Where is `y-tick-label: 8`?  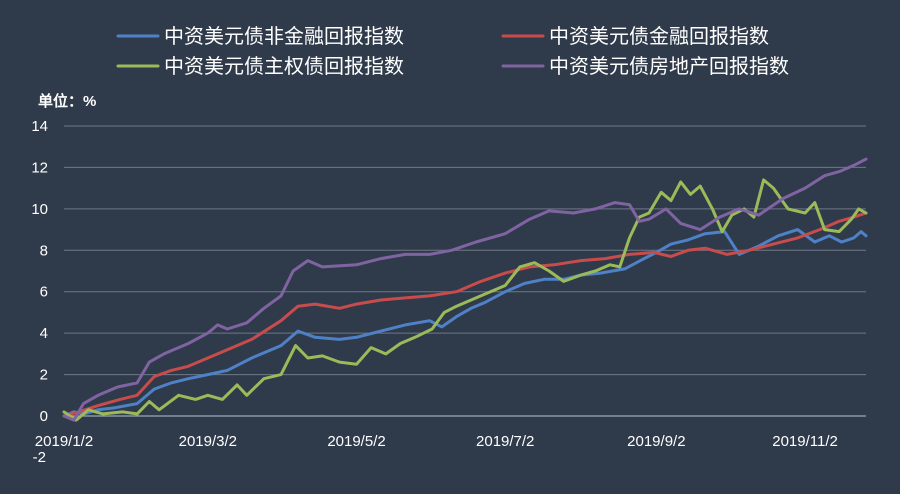
y-tick-label: 8 is located at coordinates (44, 250).